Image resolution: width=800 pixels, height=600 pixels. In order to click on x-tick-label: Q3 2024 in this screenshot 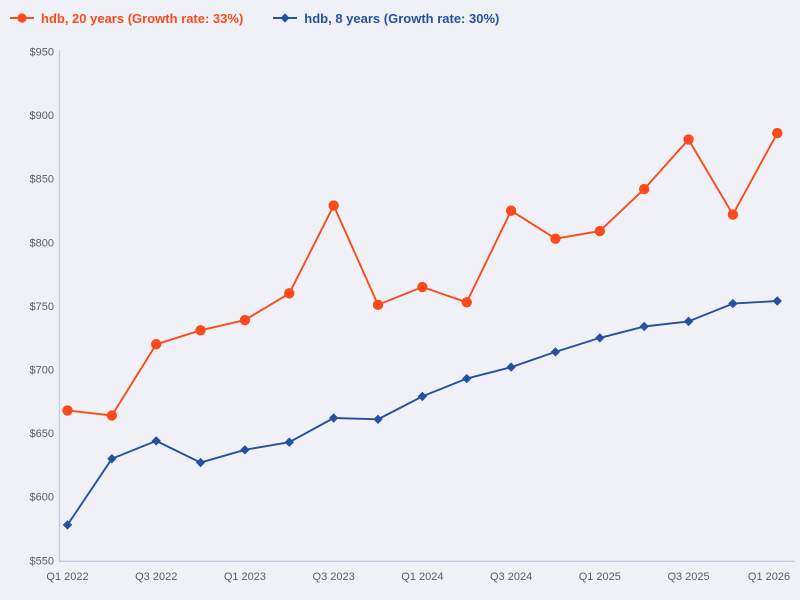, I will do `click(511, 577)`.